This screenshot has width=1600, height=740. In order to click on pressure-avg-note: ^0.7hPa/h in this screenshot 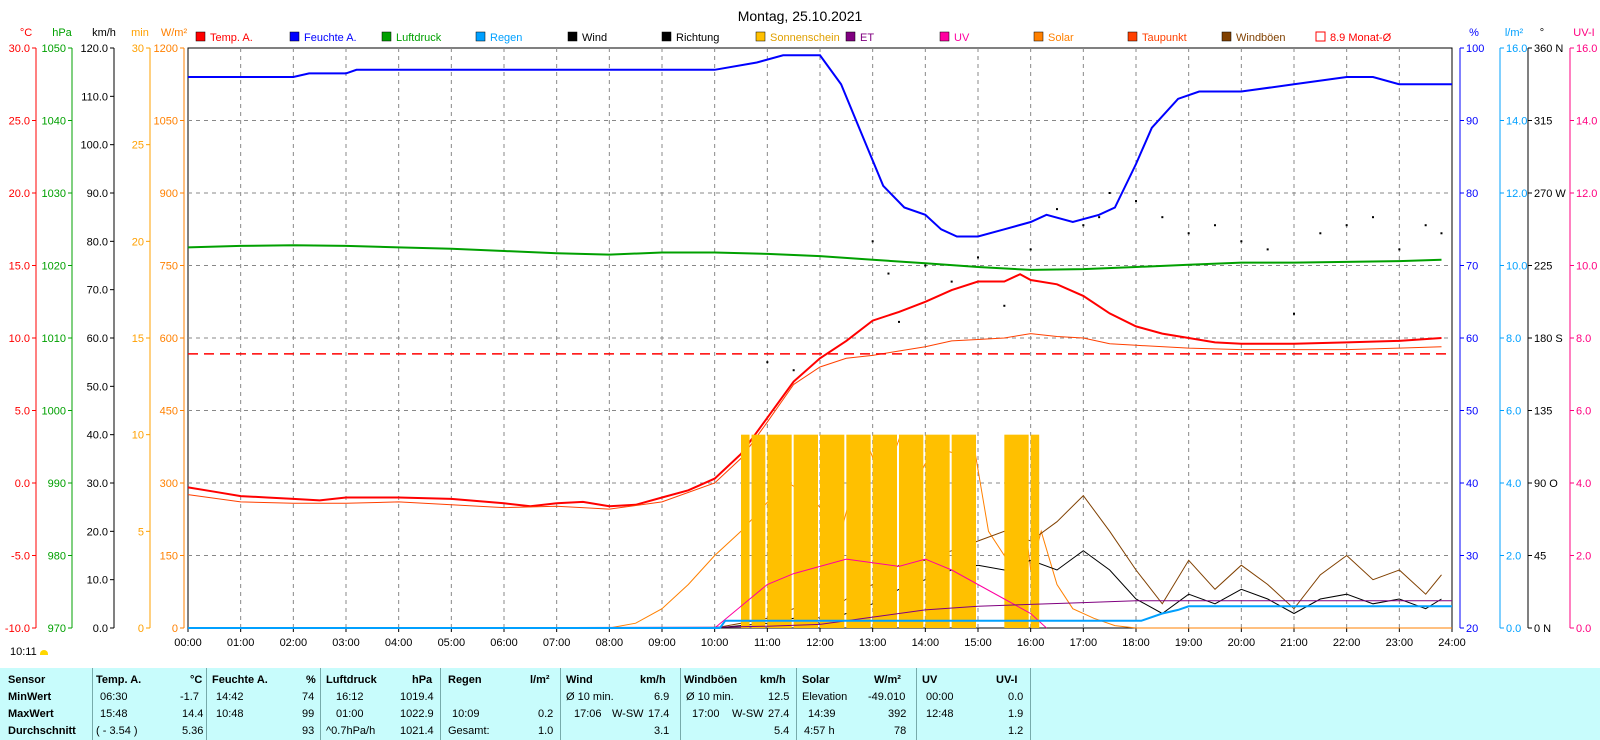, I will do `click(351, 731)`.